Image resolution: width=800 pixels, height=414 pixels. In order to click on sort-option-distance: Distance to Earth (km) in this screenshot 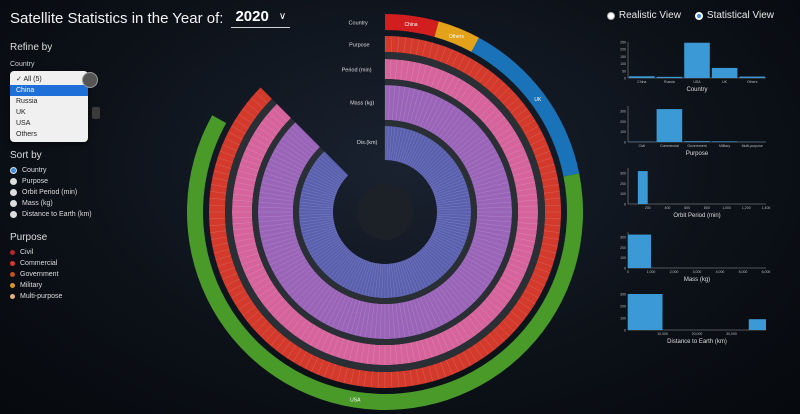, I will do `click(80, 214)`.